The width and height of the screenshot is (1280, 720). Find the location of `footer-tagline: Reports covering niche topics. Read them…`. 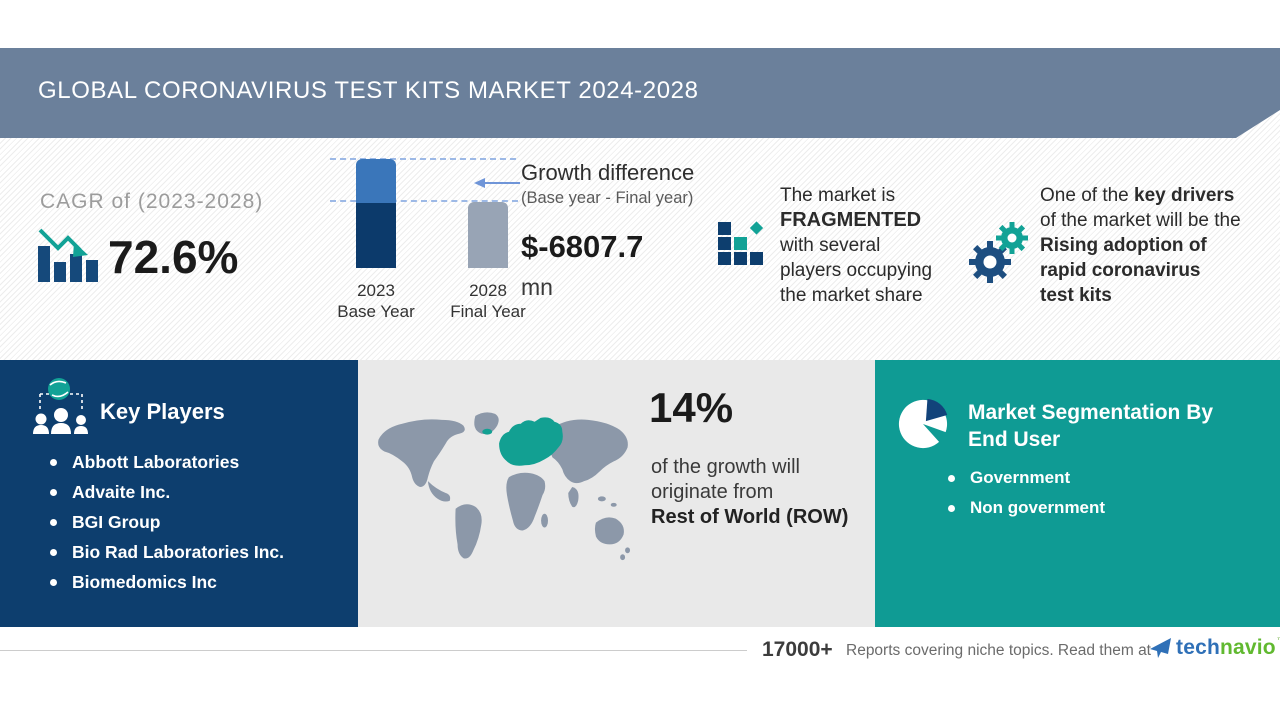

footer-tagline: Reports covering niche topics. Read them… is located at coordinates (998, 650).